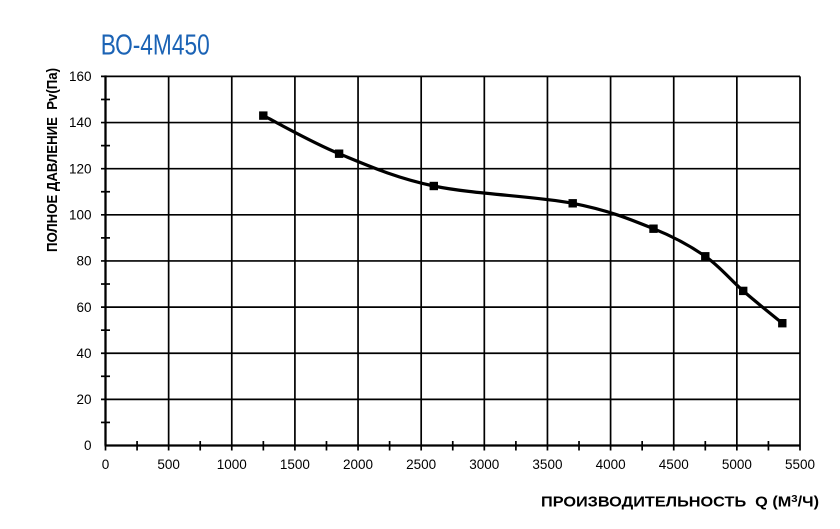  I want to click on svg-text: 500, so click(168, 464).